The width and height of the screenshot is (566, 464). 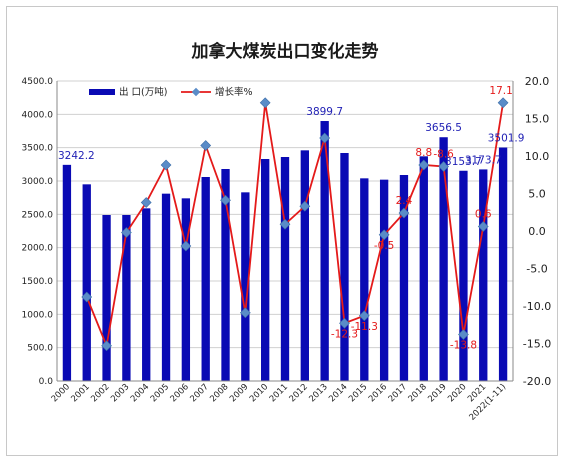 I want to click on y-right-tick-label: -10.0, so click(x=537, y=306).